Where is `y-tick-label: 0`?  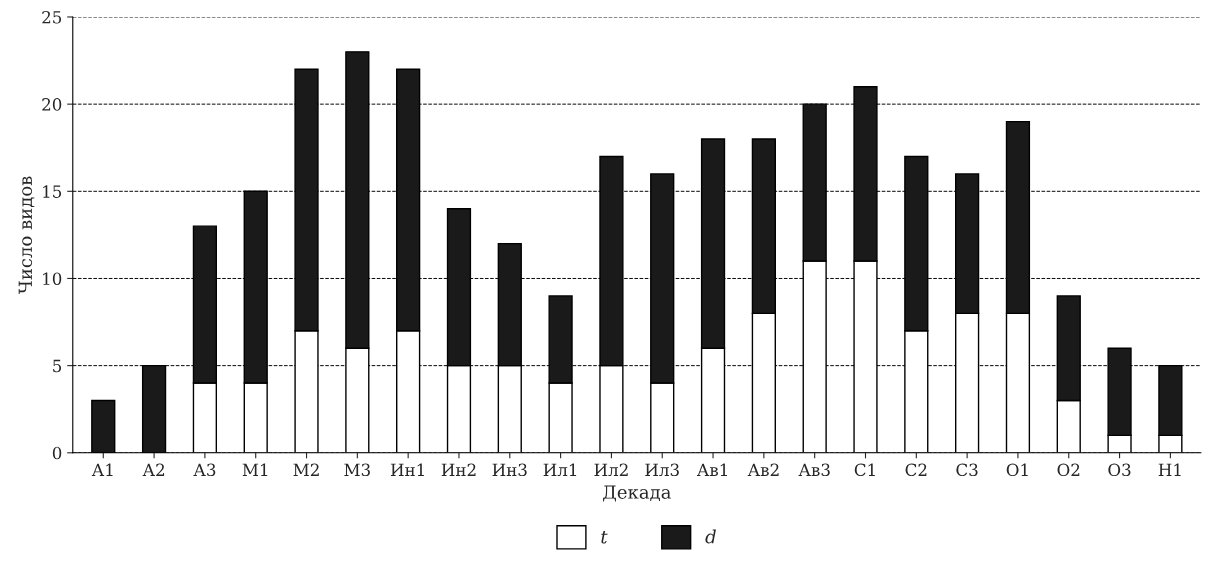
y-tick-label: 0 is located at coordinates (57, 453).